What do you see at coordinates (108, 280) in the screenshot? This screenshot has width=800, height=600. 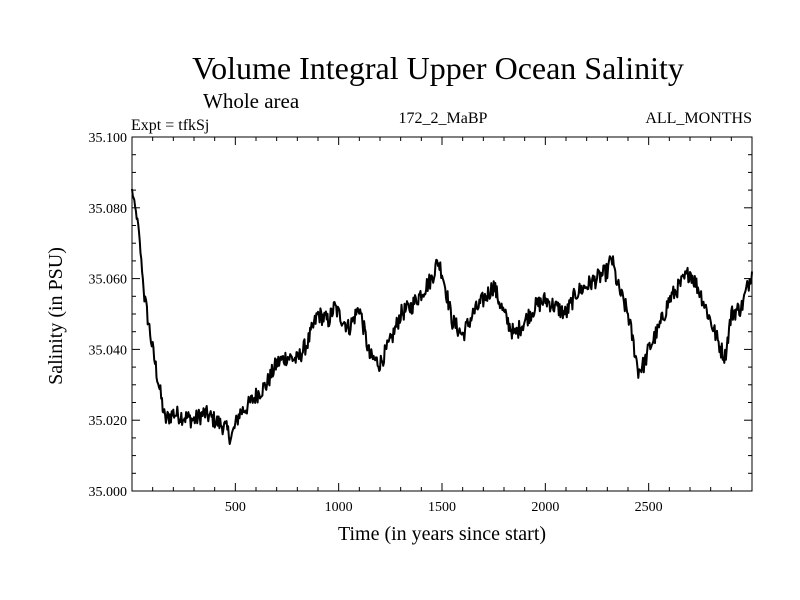 I see `y-tick-label: 35.060` at bounding box center [108, 280].